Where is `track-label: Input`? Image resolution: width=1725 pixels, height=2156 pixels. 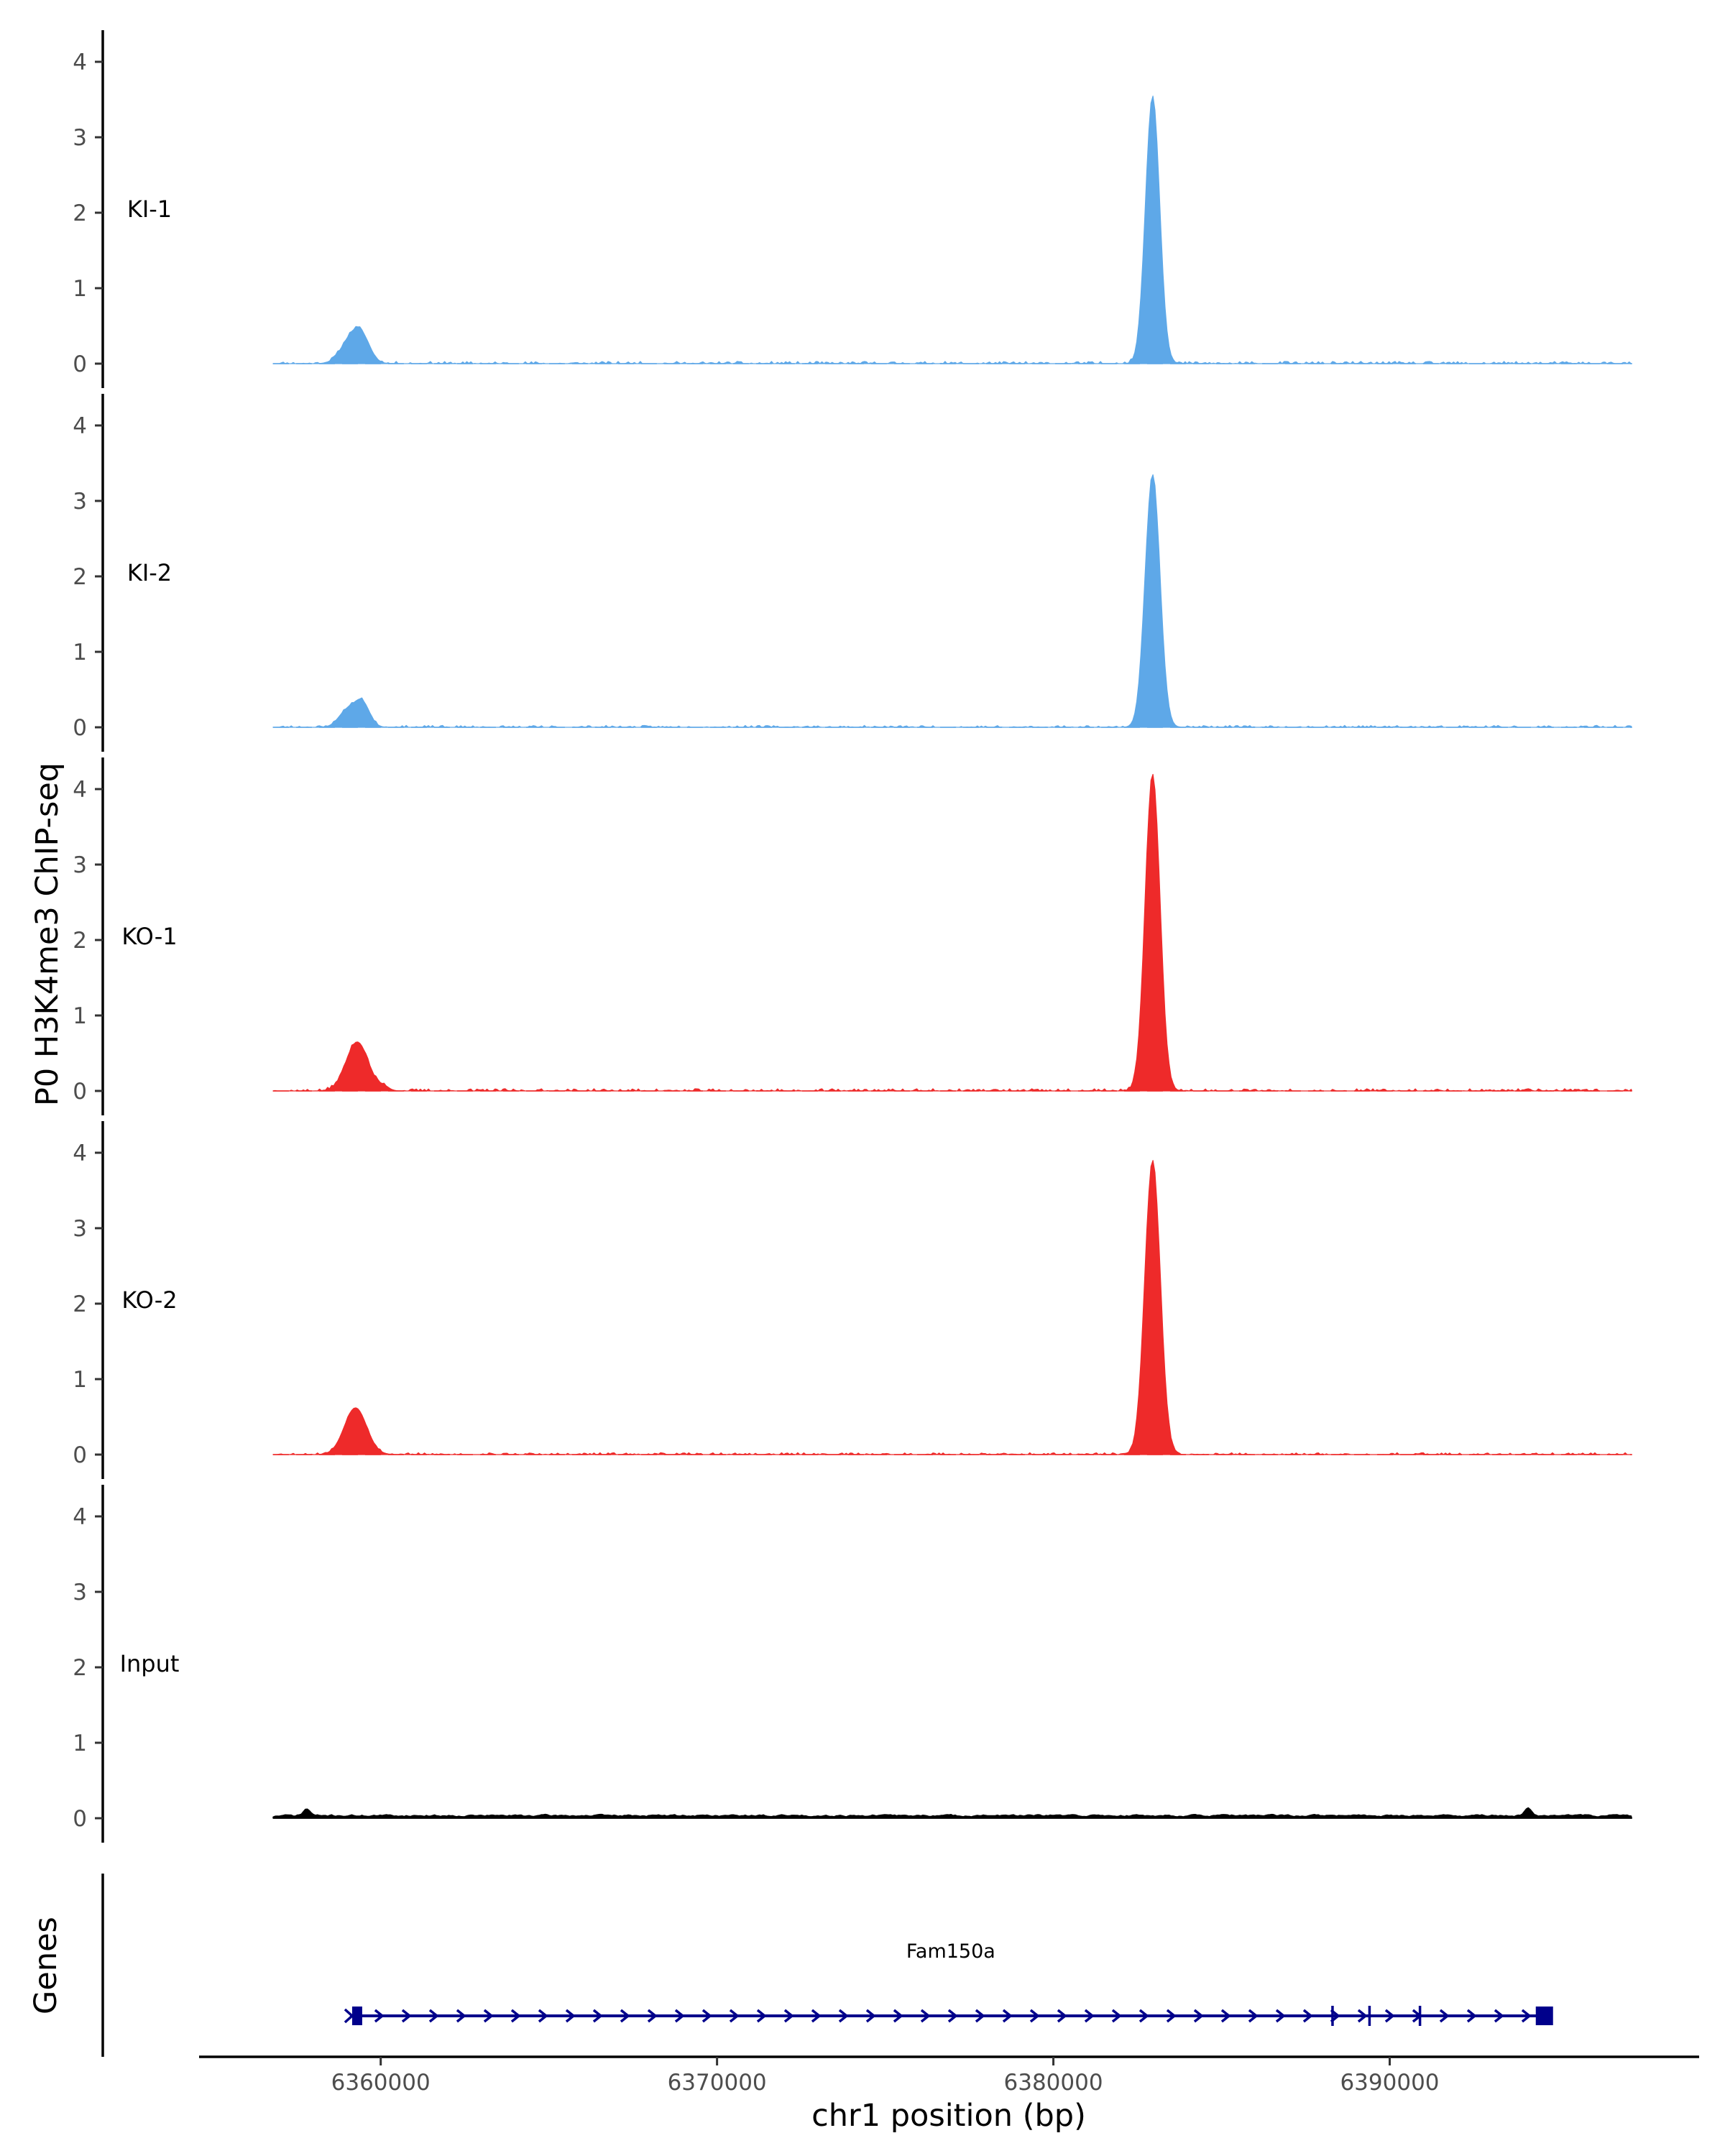 track-label: Input is located at coordinates (150, 1664).